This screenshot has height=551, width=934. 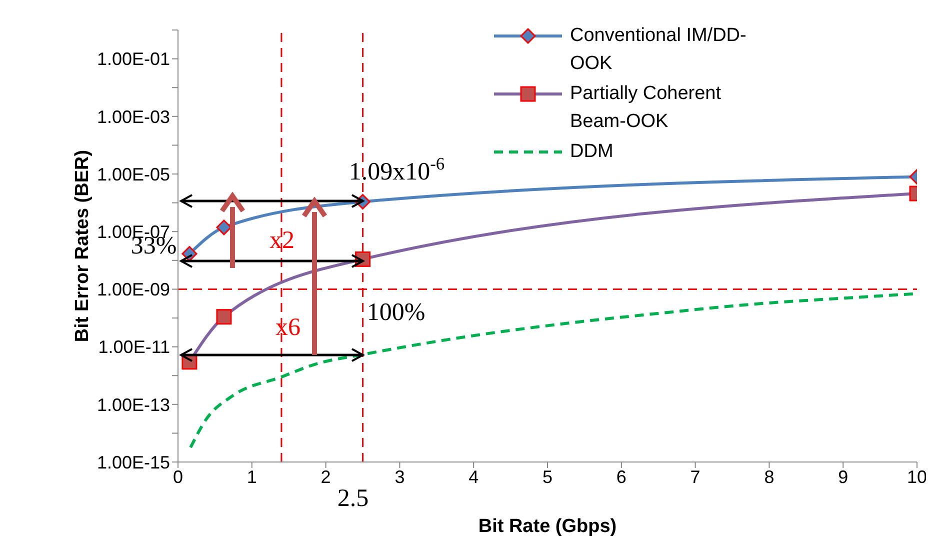 What do you see at coordinates (473, 476) in the screenshot?
I see `x-tick-label: 4` at bounding box center [473, 476].